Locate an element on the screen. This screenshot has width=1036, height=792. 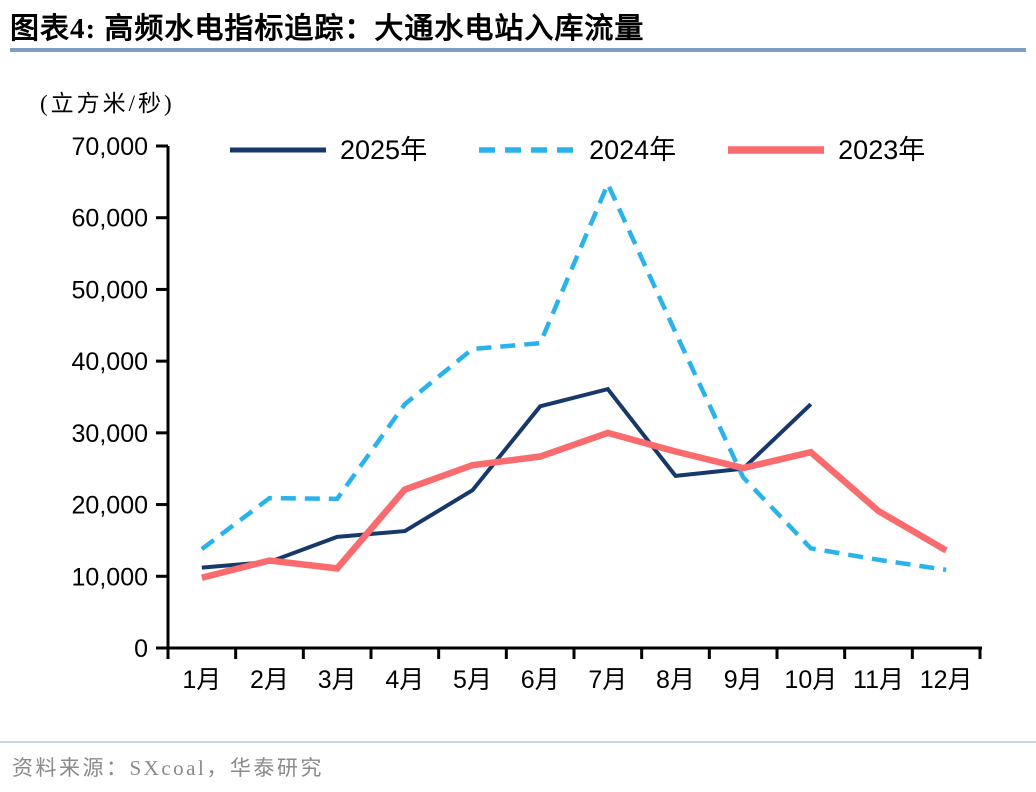
figure-title: 图表4: 高频水电指标追踪：大通水电站入库流量 is located at coordinates (327, 29).